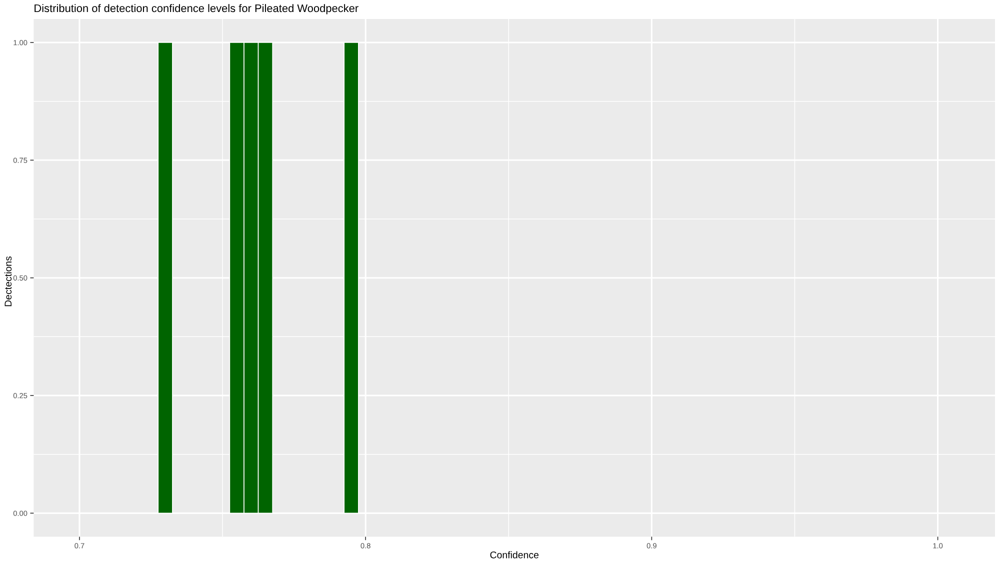 The height and width of the screenshot is (563, 1000). I want to click on y-axis-title: Dectections, so click(8, 281).